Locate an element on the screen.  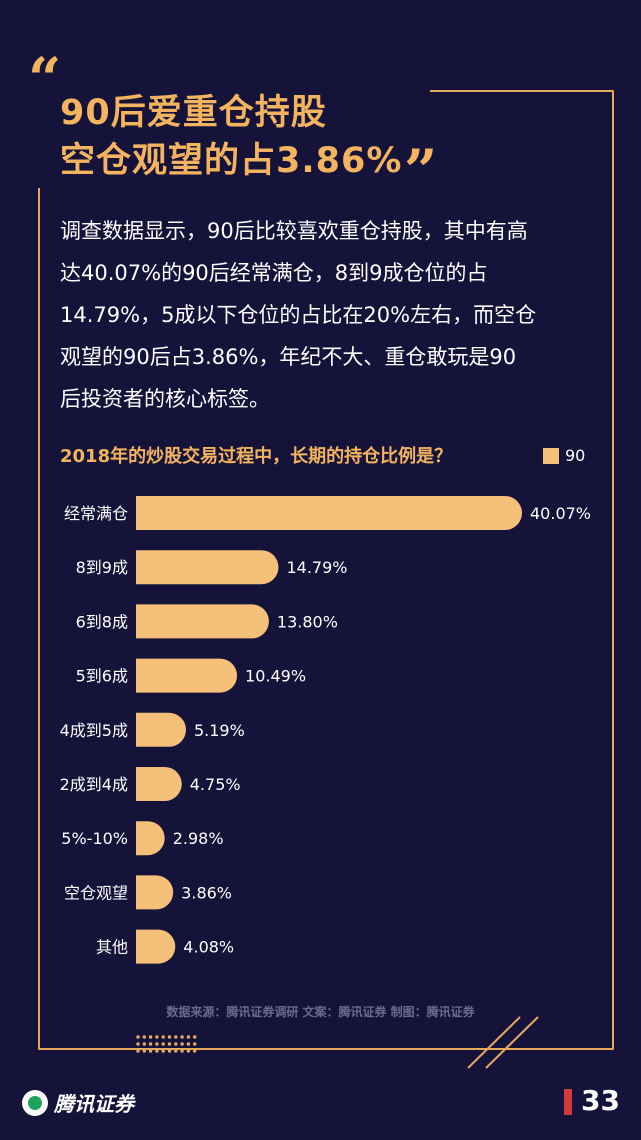
title-mask is located at coordinates (225, 124).